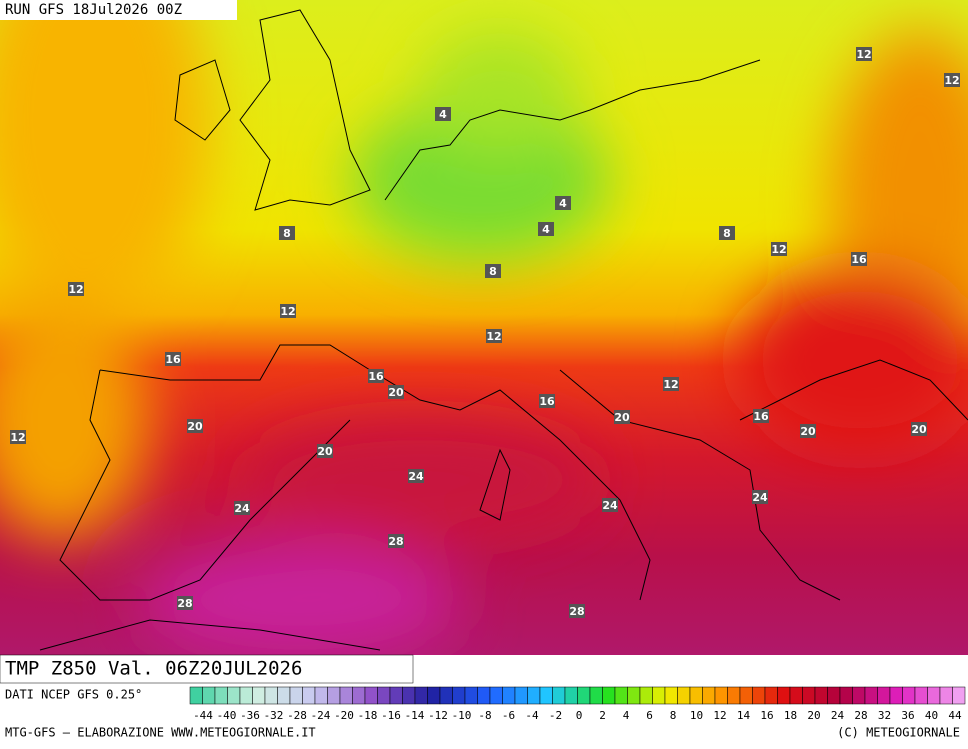  I want to click on scale-label: 12, so click(719, 715).